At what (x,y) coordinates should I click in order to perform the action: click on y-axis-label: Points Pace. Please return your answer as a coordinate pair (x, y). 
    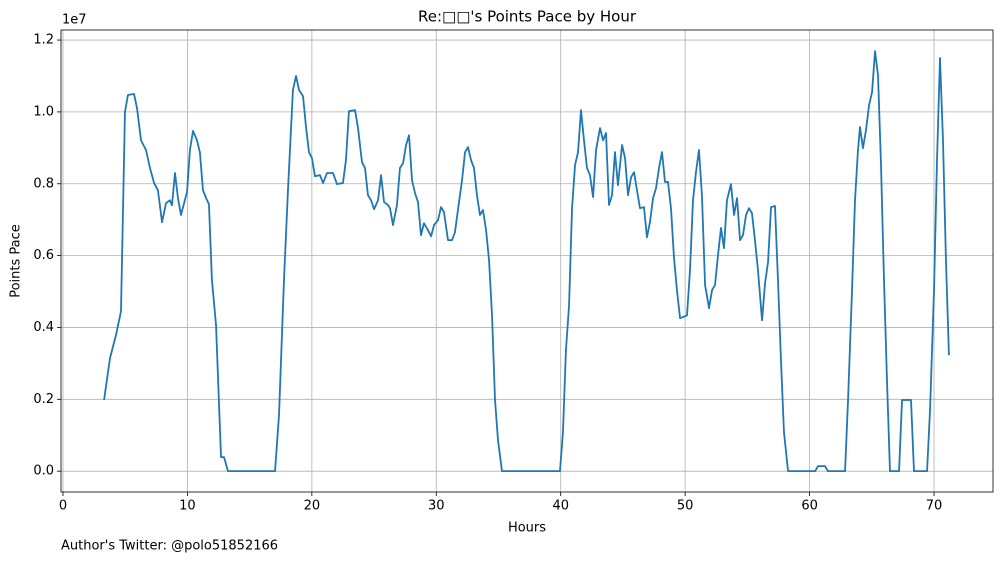
    Looking at the image, I should click on (16, 261).